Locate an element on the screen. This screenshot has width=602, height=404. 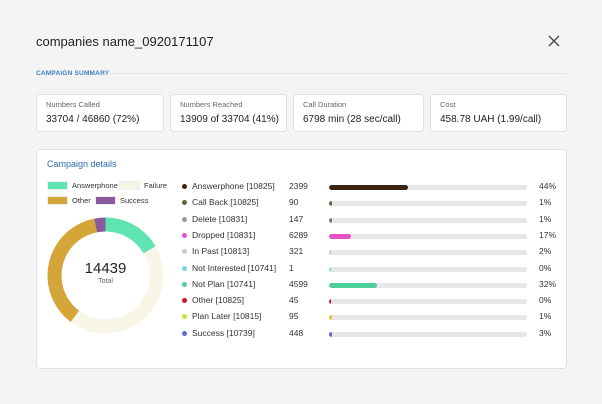
status-name: Answerphone [10825] is located at coordinates (233, 186).